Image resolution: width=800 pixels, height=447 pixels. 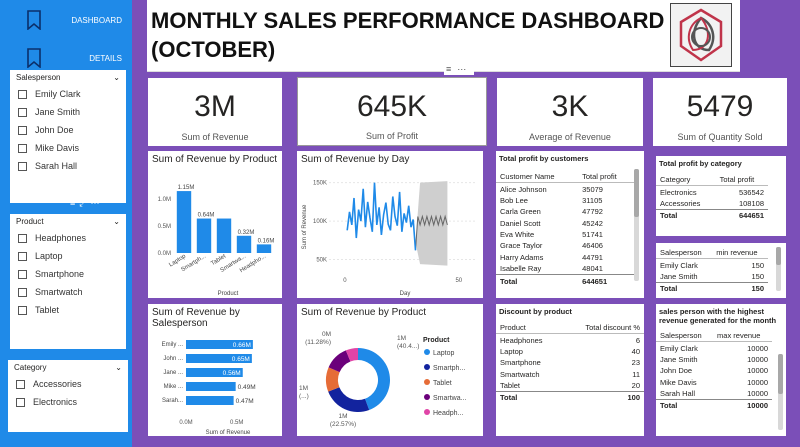 I want to click on y-tick-label: 50K, so click(x=321, y=260).